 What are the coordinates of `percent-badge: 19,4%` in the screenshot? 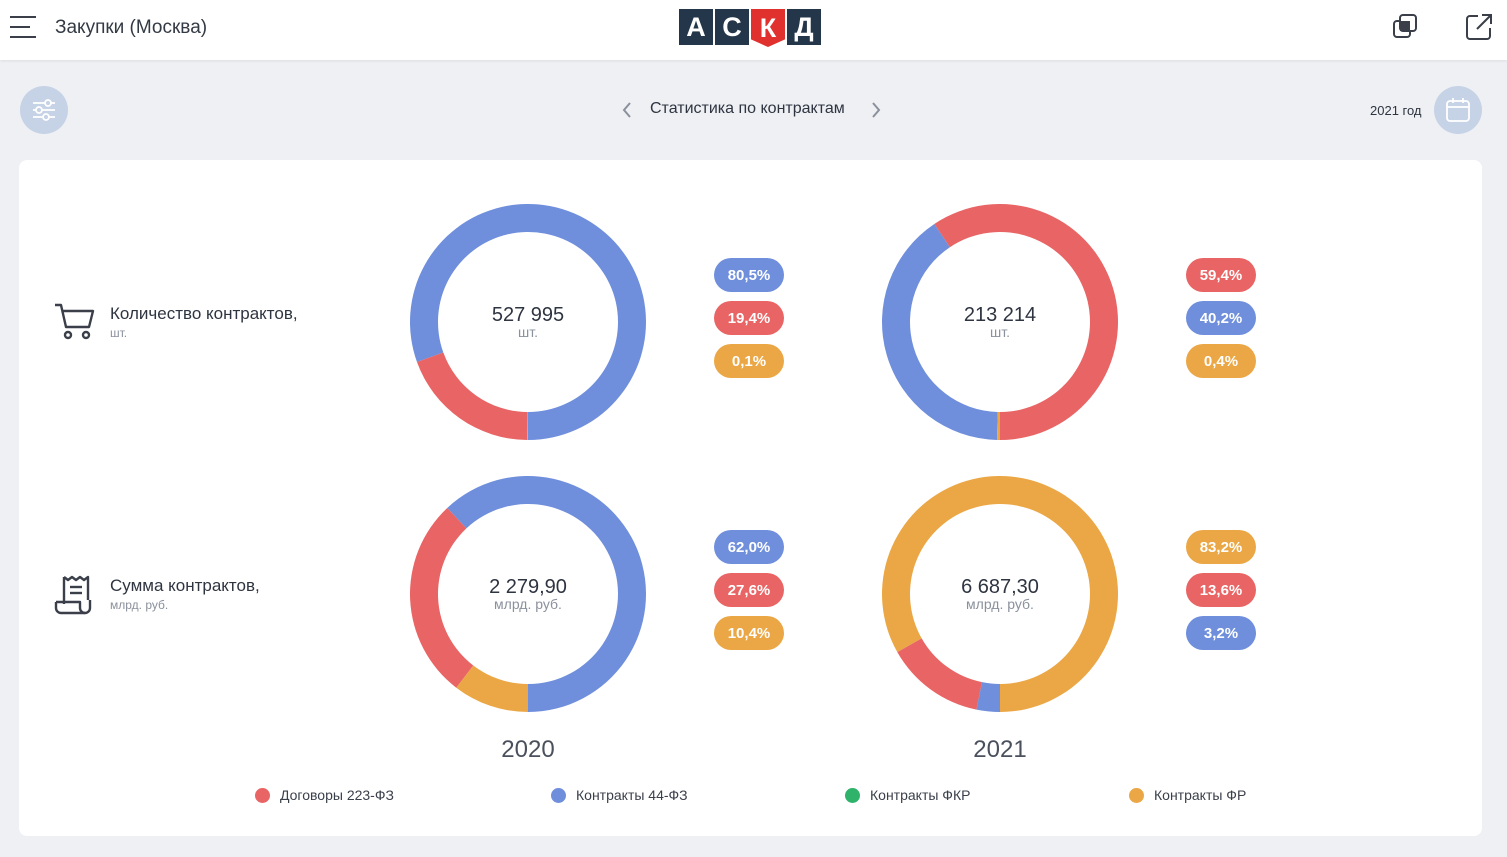 It's located at (749, 318).